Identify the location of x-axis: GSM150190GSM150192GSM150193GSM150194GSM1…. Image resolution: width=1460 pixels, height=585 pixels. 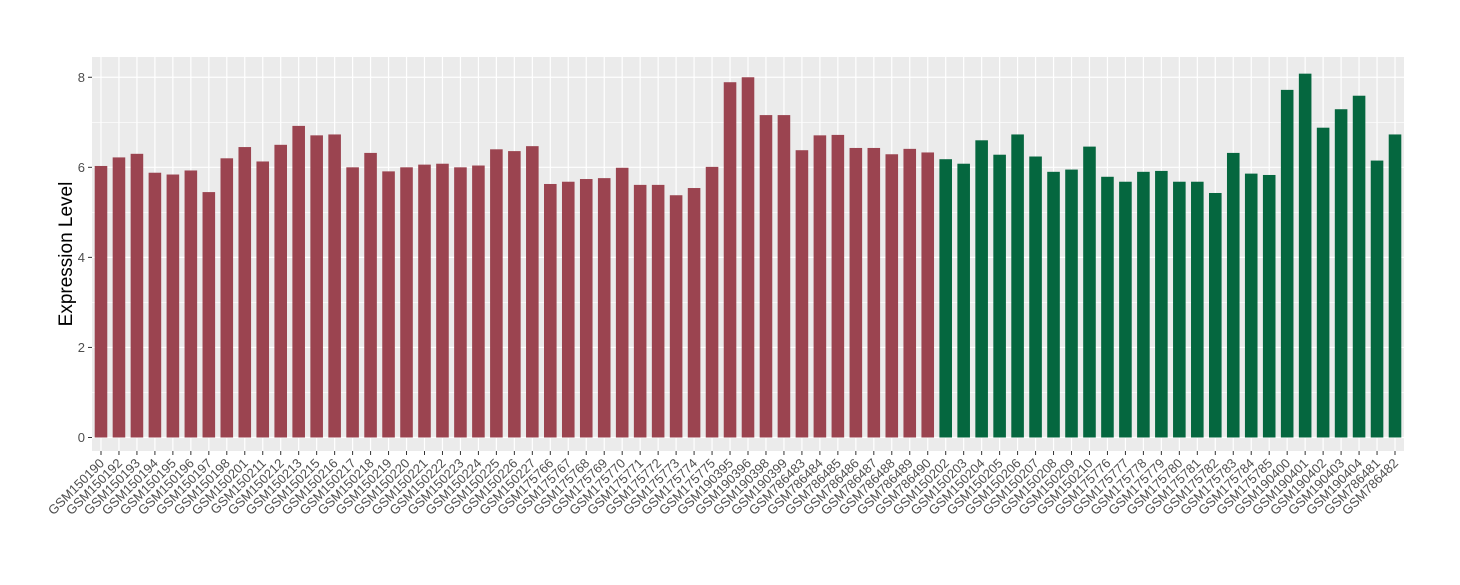
(723, 484).